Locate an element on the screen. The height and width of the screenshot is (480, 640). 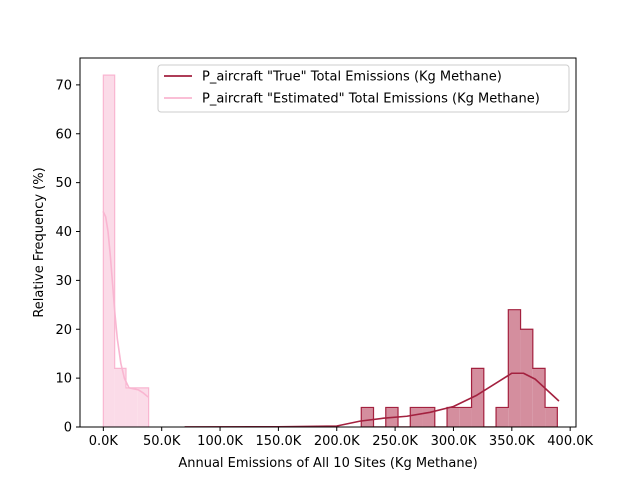
x-tick-label: 300.0K is located at coordinates (454, 441).